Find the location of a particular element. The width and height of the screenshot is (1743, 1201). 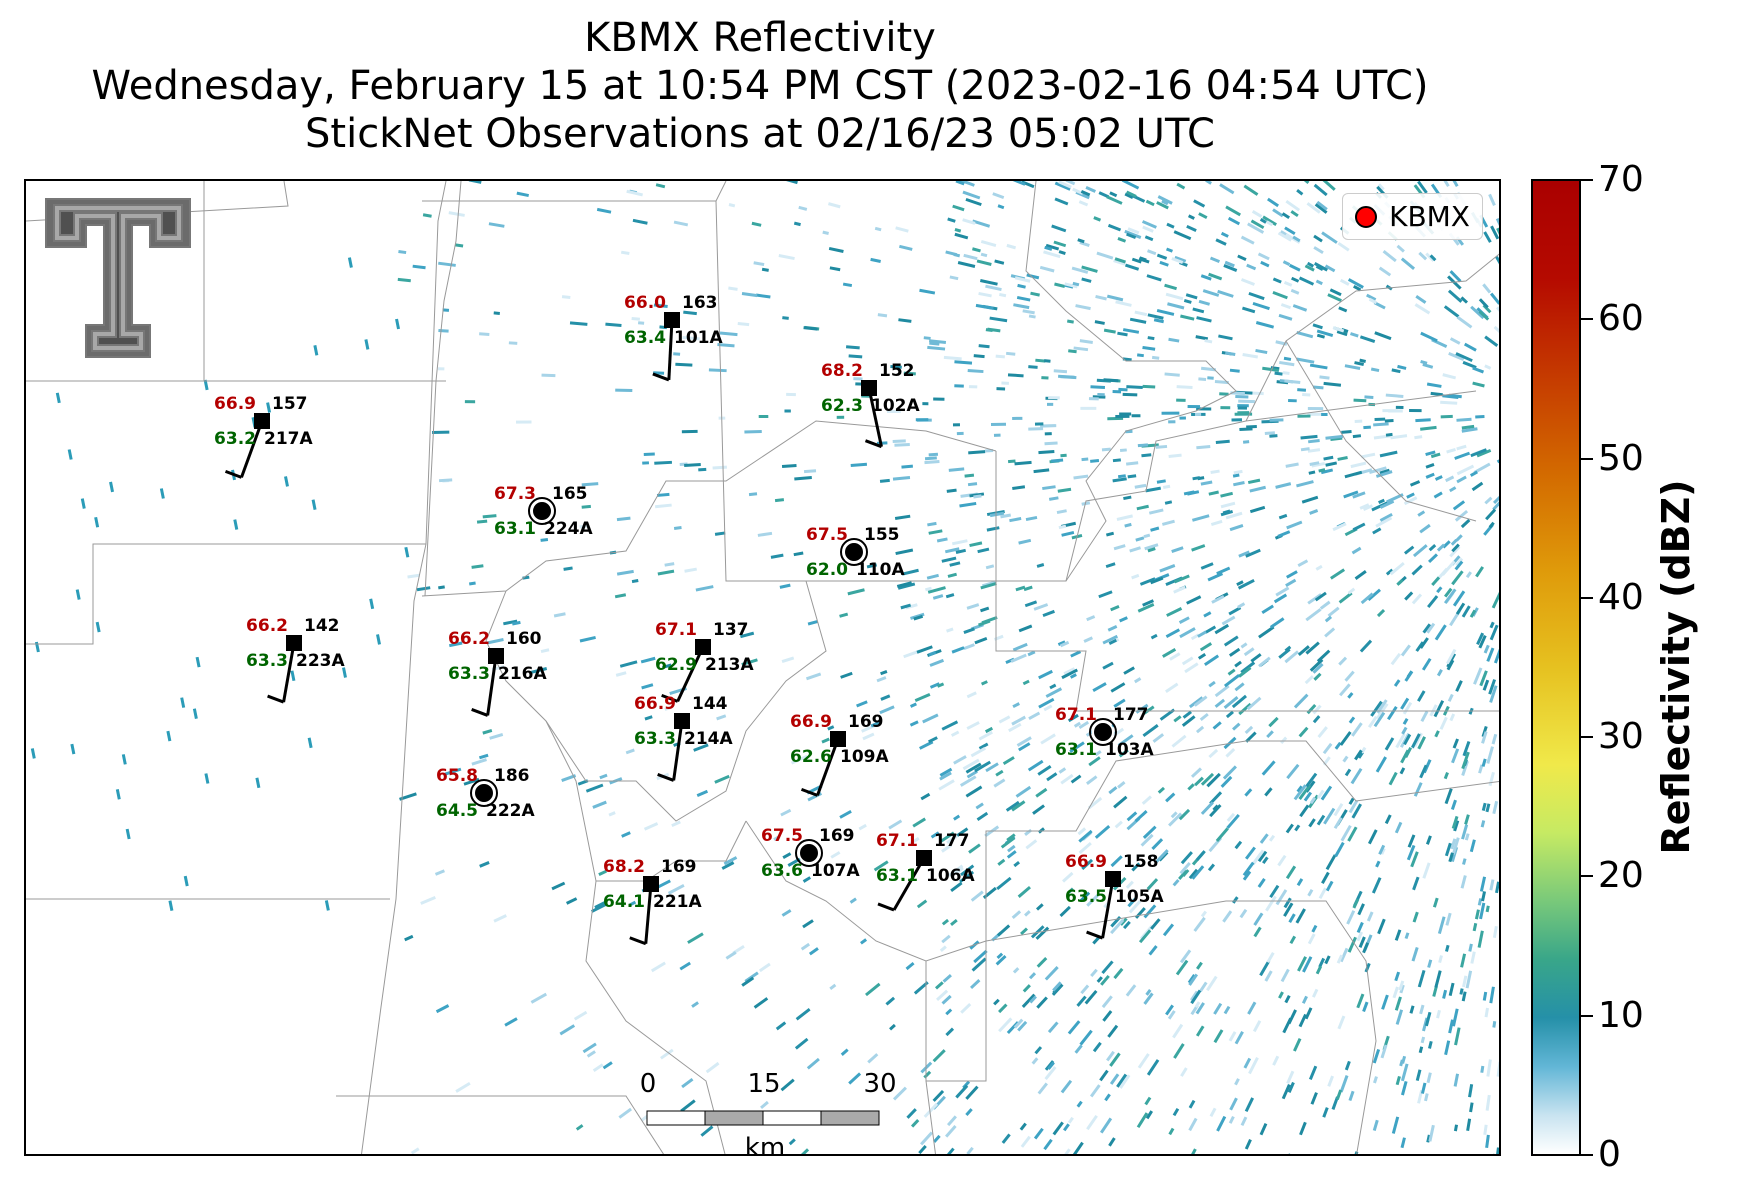

colorbar-tick-label: 60 is located at coordinates (1621, 319).